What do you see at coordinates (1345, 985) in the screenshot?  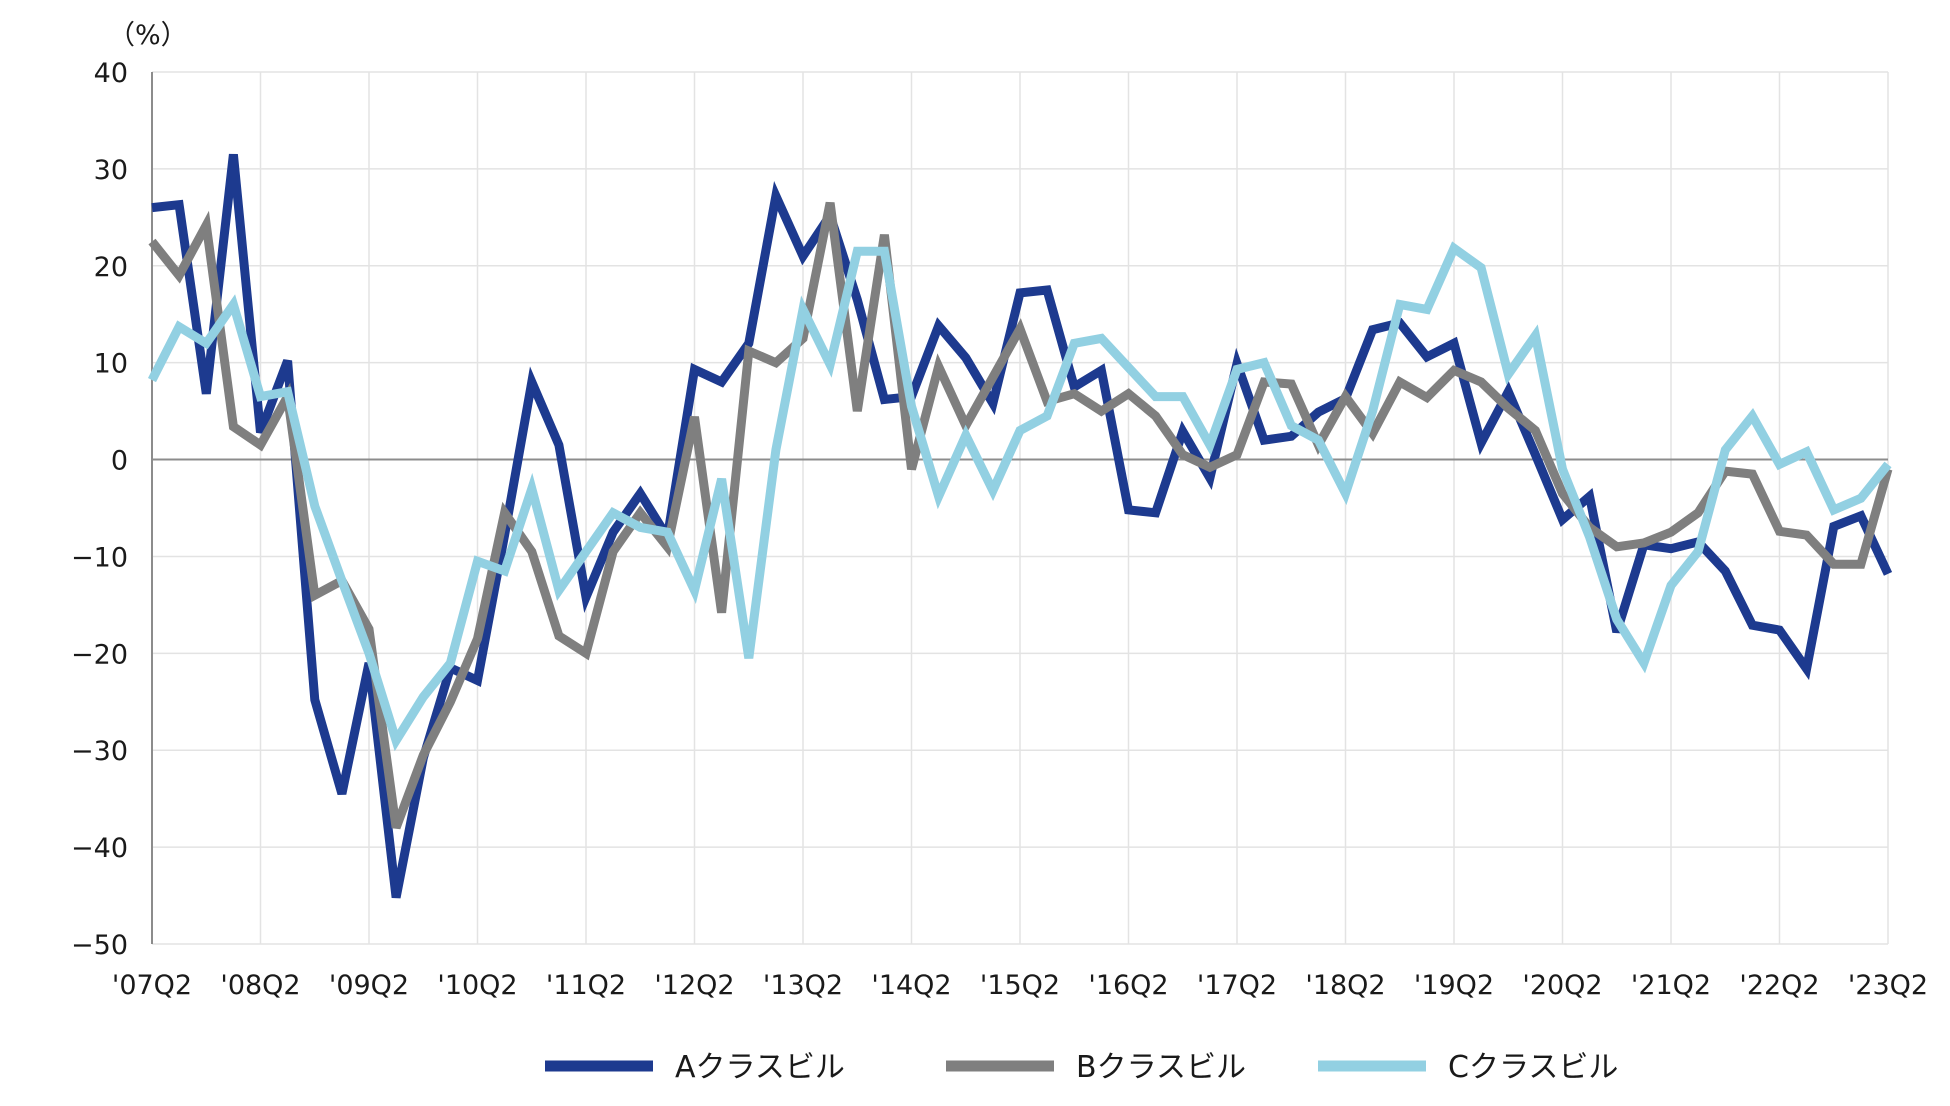 I see `x-tick-label: '18Q2` at bounding box center [1345, 985].